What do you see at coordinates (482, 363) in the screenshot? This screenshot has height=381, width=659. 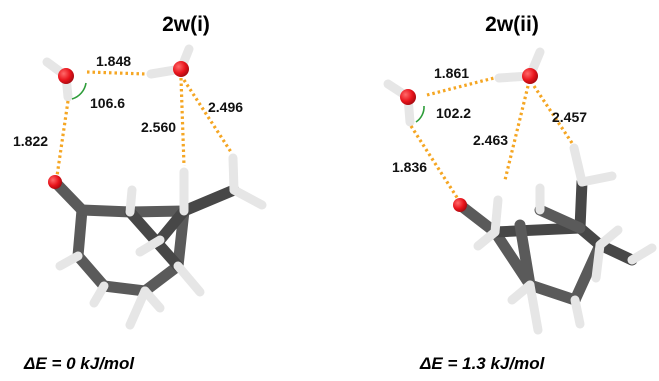 I see `energy-label: ΔE = 1.3 kJ/mol` at bounding box center [482, 363].